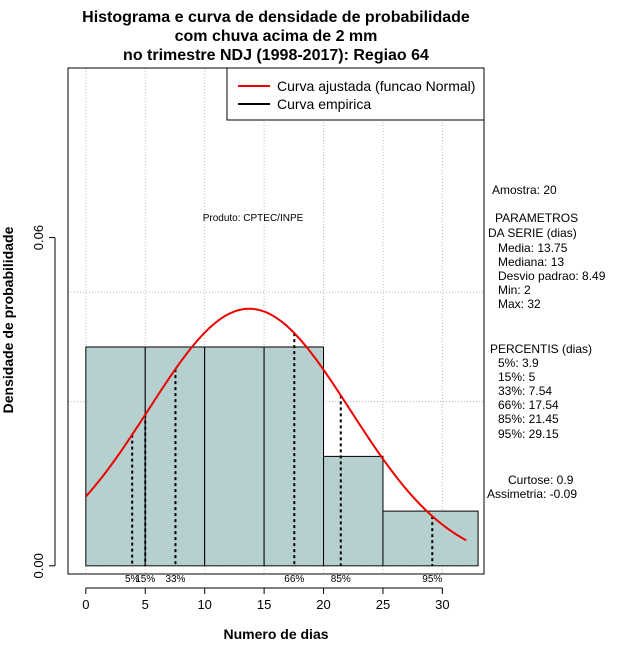  Describe the element at coordinates (324, 104) in the screenshot. I see `legend-empirical-label: Curva empirica` at that location.